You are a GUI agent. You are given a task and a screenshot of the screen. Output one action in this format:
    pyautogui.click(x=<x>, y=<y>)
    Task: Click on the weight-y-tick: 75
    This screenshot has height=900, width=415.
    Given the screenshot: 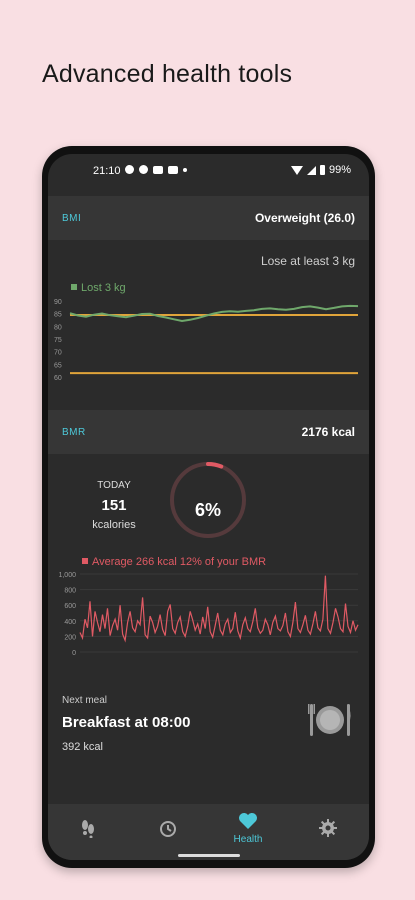 What is the action you would take?
    pyautogui.click(x=58, y=340)
    